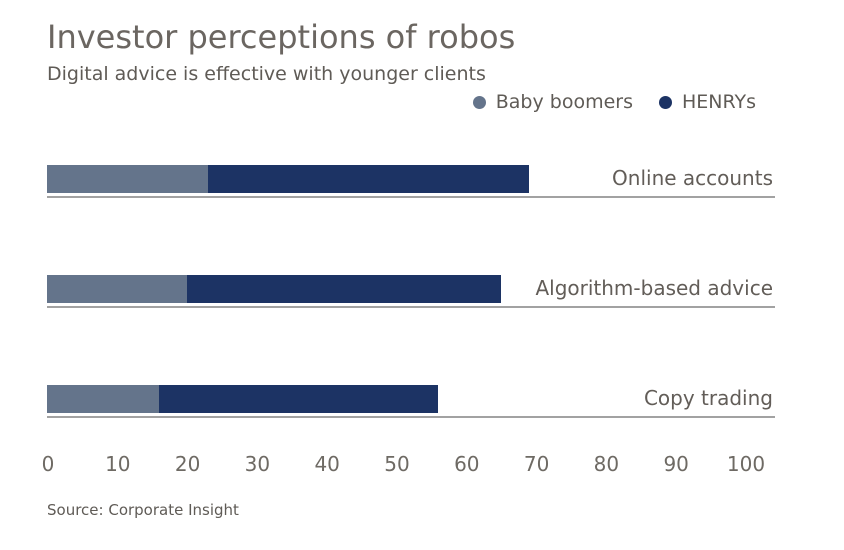 Image resolution: width=844 pixels, height=550 pixels. I want to click on legend-item-baby-boomers: Baby boomers, so click(552, 102).